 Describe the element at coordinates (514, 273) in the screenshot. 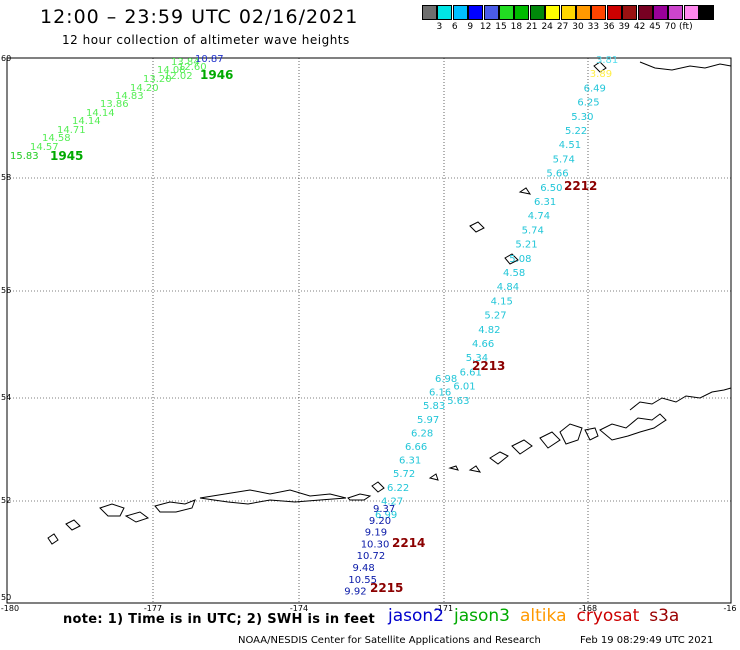

I see `wave-height-label: 4.58` at that location.